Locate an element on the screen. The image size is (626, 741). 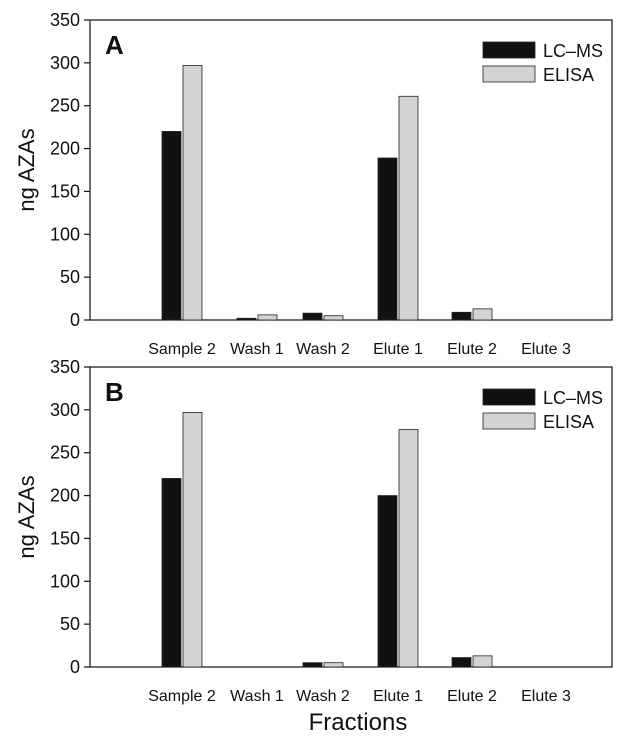
x-axis-title: Fractions is located at coordinates (358, 722).